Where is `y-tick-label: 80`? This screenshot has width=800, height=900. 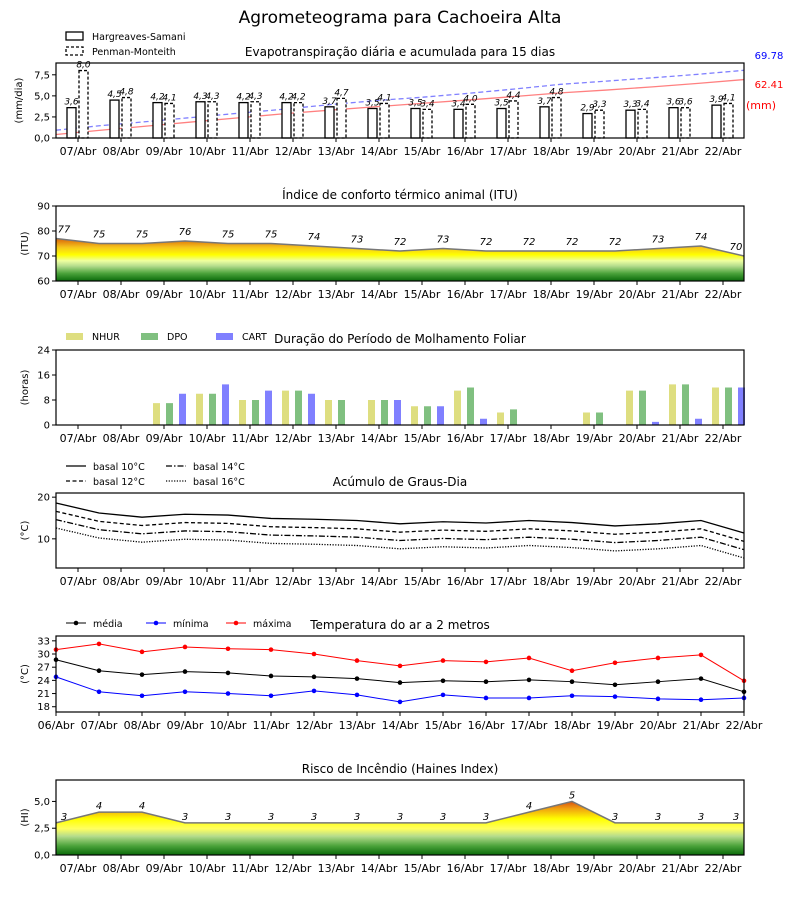 y-tick-label: 80 is located at coordinates (43, 232).